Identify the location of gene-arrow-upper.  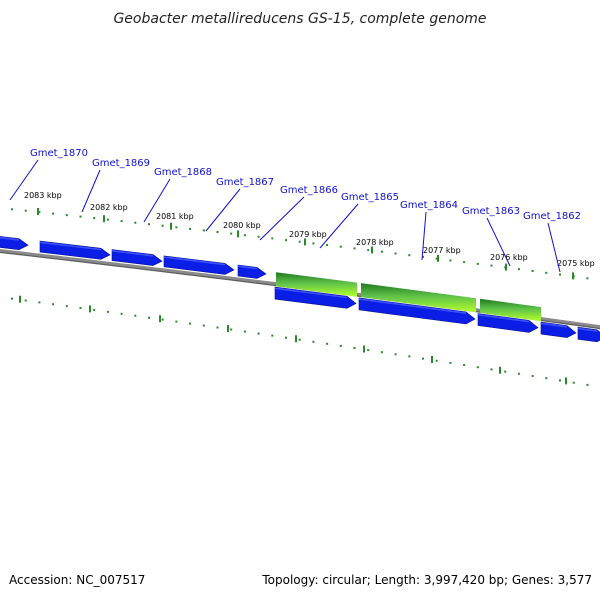
(75, 250).